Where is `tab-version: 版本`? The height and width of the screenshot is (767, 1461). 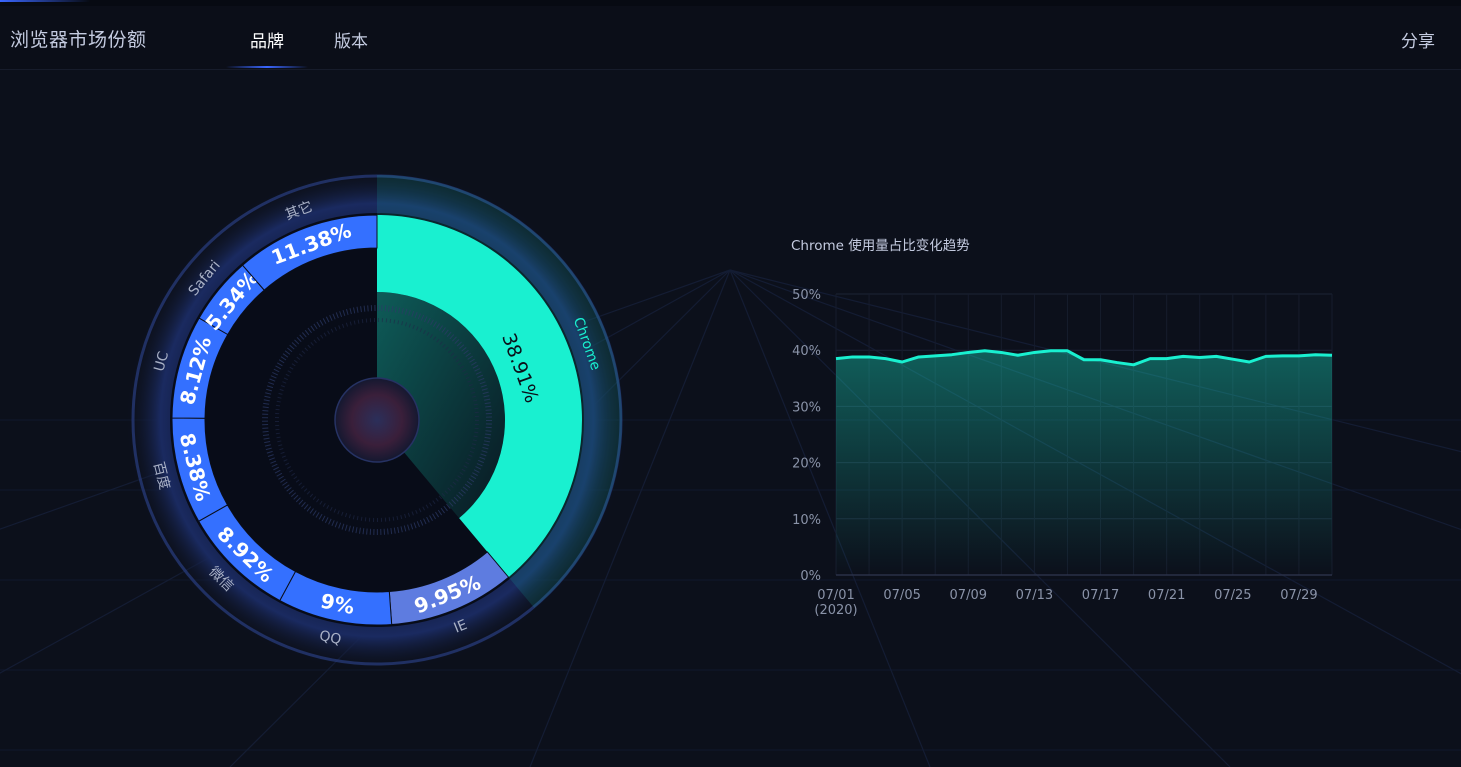
tab-version: 版本 is located at coordinates (351, 42).